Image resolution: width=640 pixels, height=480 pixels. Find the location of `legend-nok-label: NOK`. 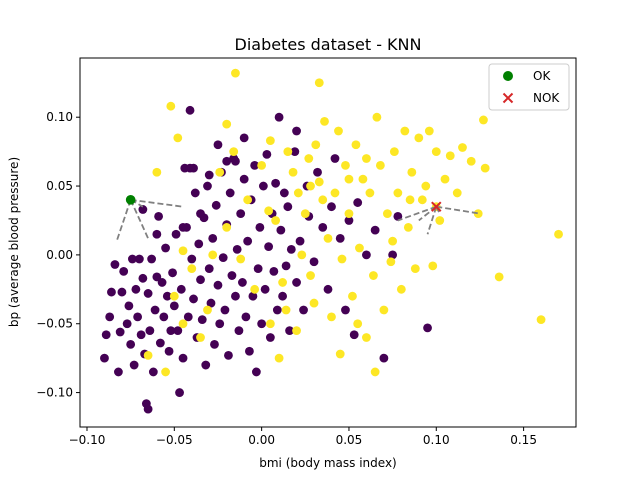

legend-nok-label: NOK is located at coordinates (546, 98).